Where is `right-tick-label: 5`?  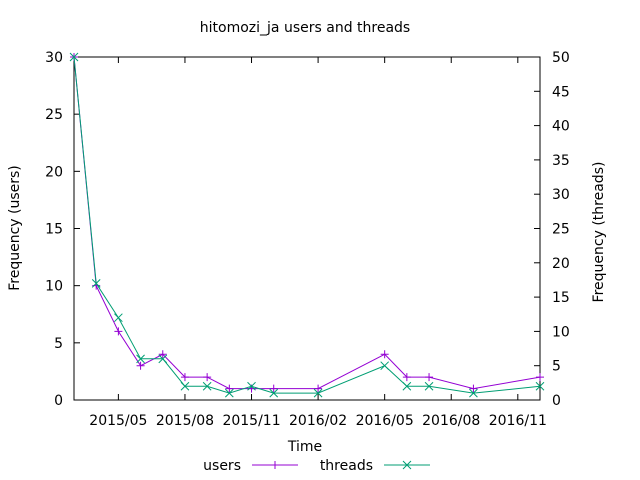
right-tick-label: 5 is located at coordinates (556, 367).